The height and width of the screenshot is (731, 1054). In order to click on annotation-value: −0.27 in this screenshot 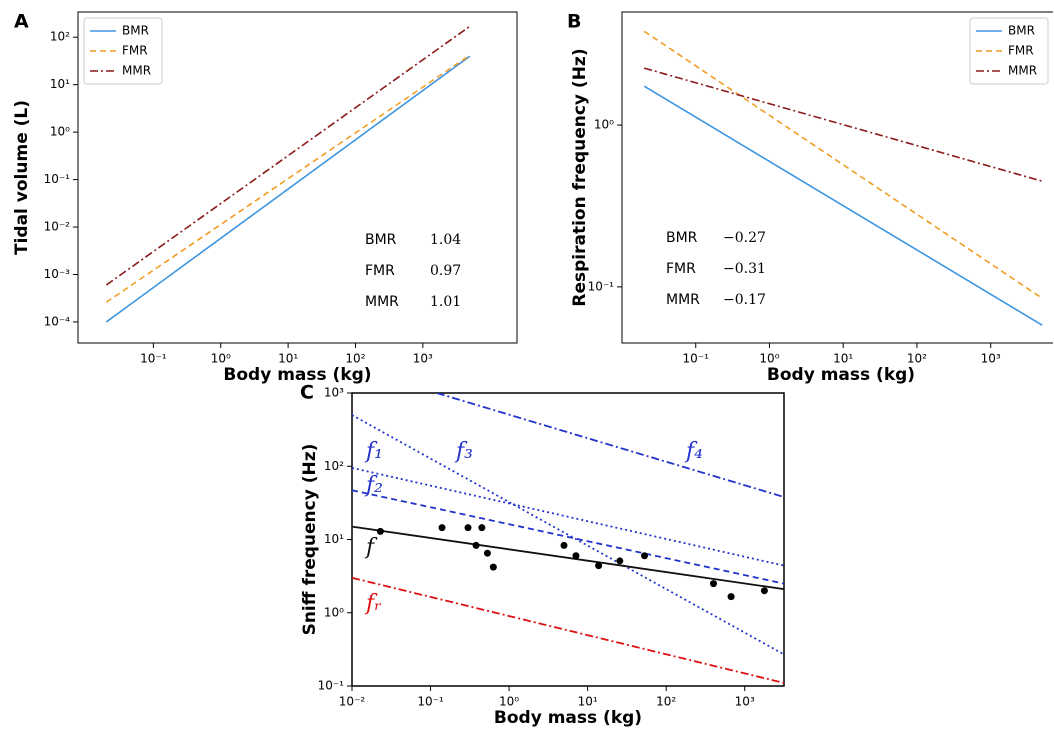, I will do `click(744, 238)`.